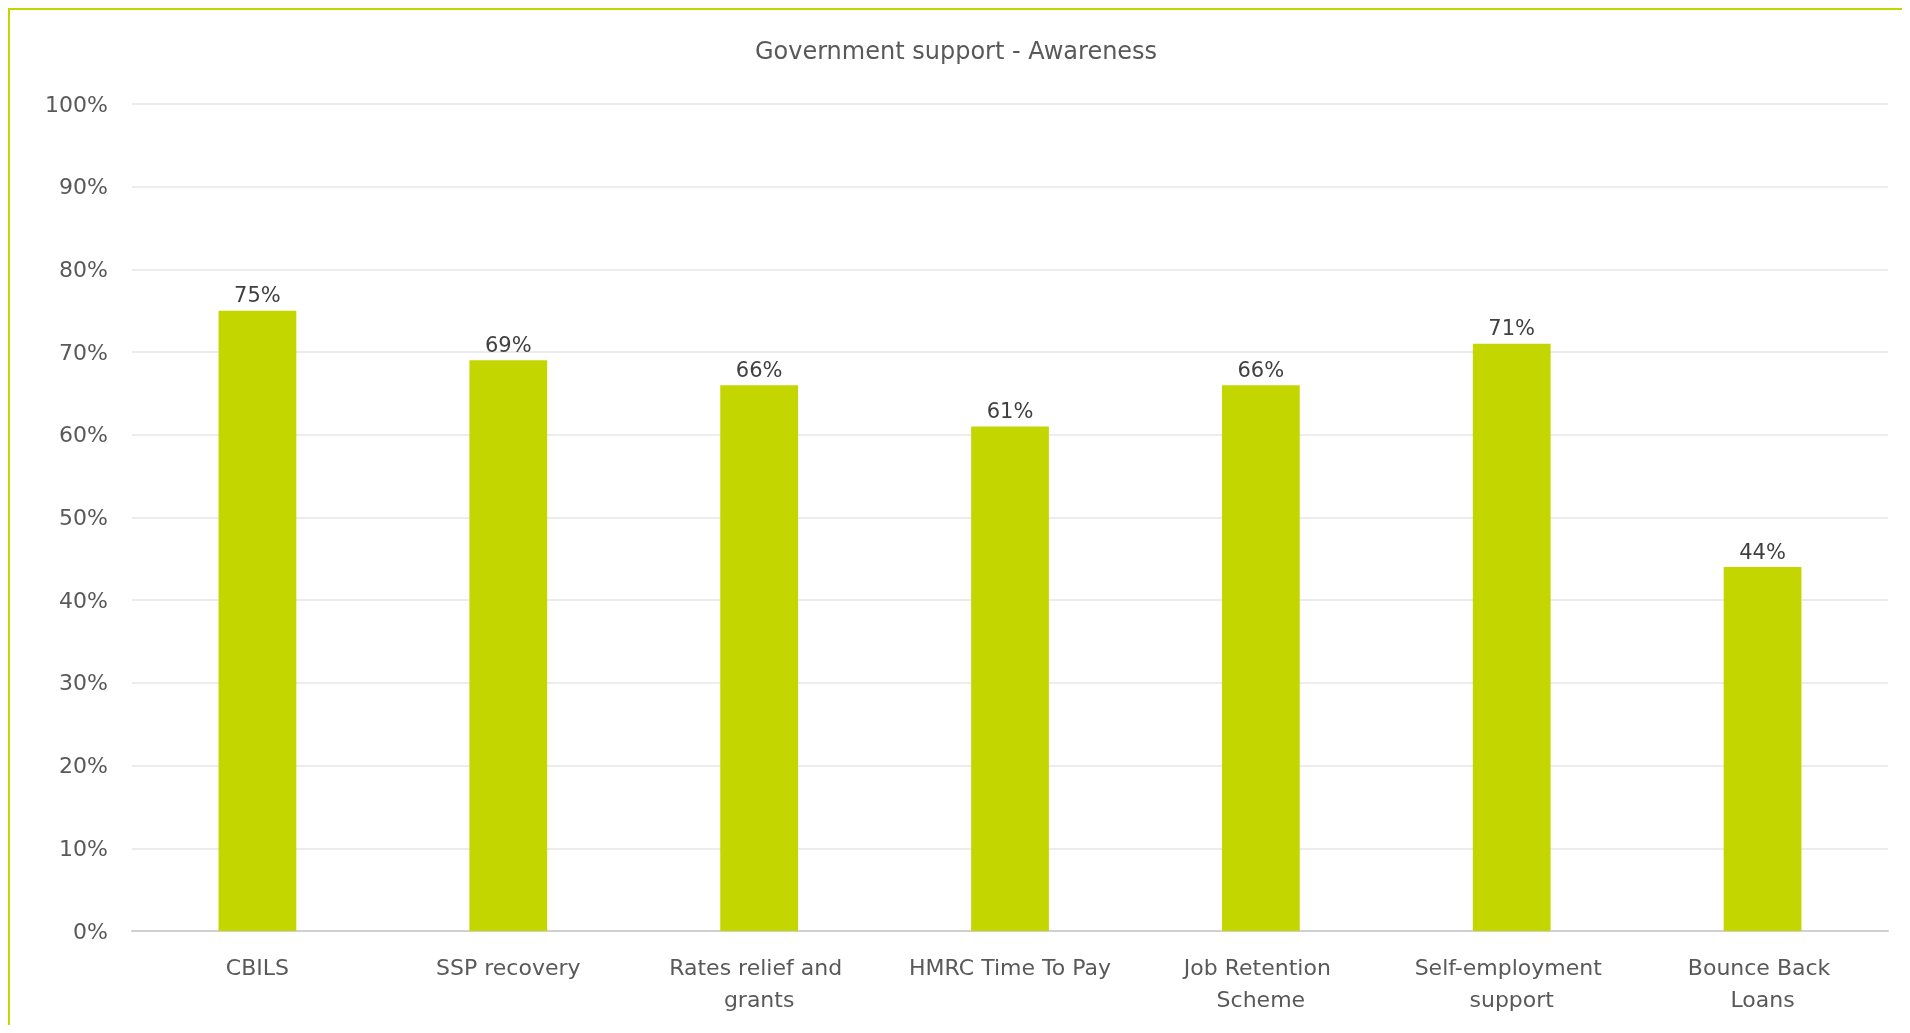 The image size is (1910, 1033). What do you see at coordinates (257, 295) in the screenshot?
I see `data-label: 75%` at bounding box center [257, 295].